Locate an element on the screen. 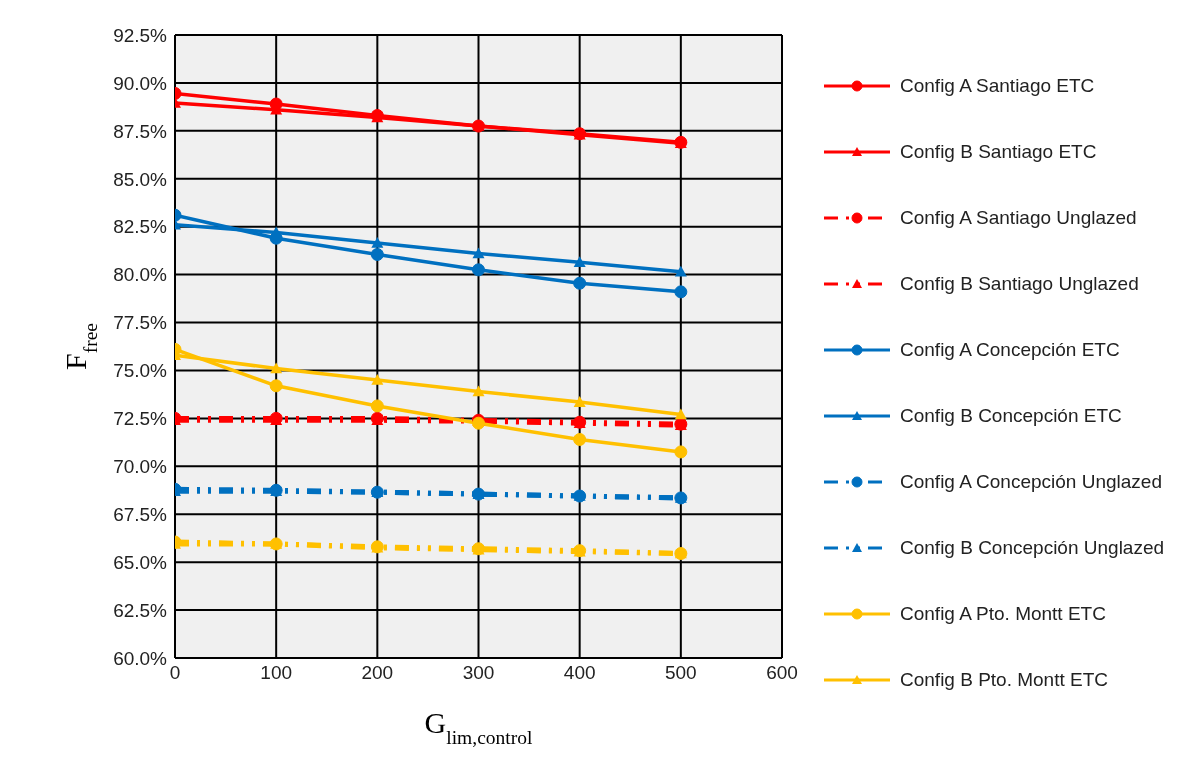 The image size is (1200, 766). y-tick-label: 90.0% is located at coordinates (140, 83).